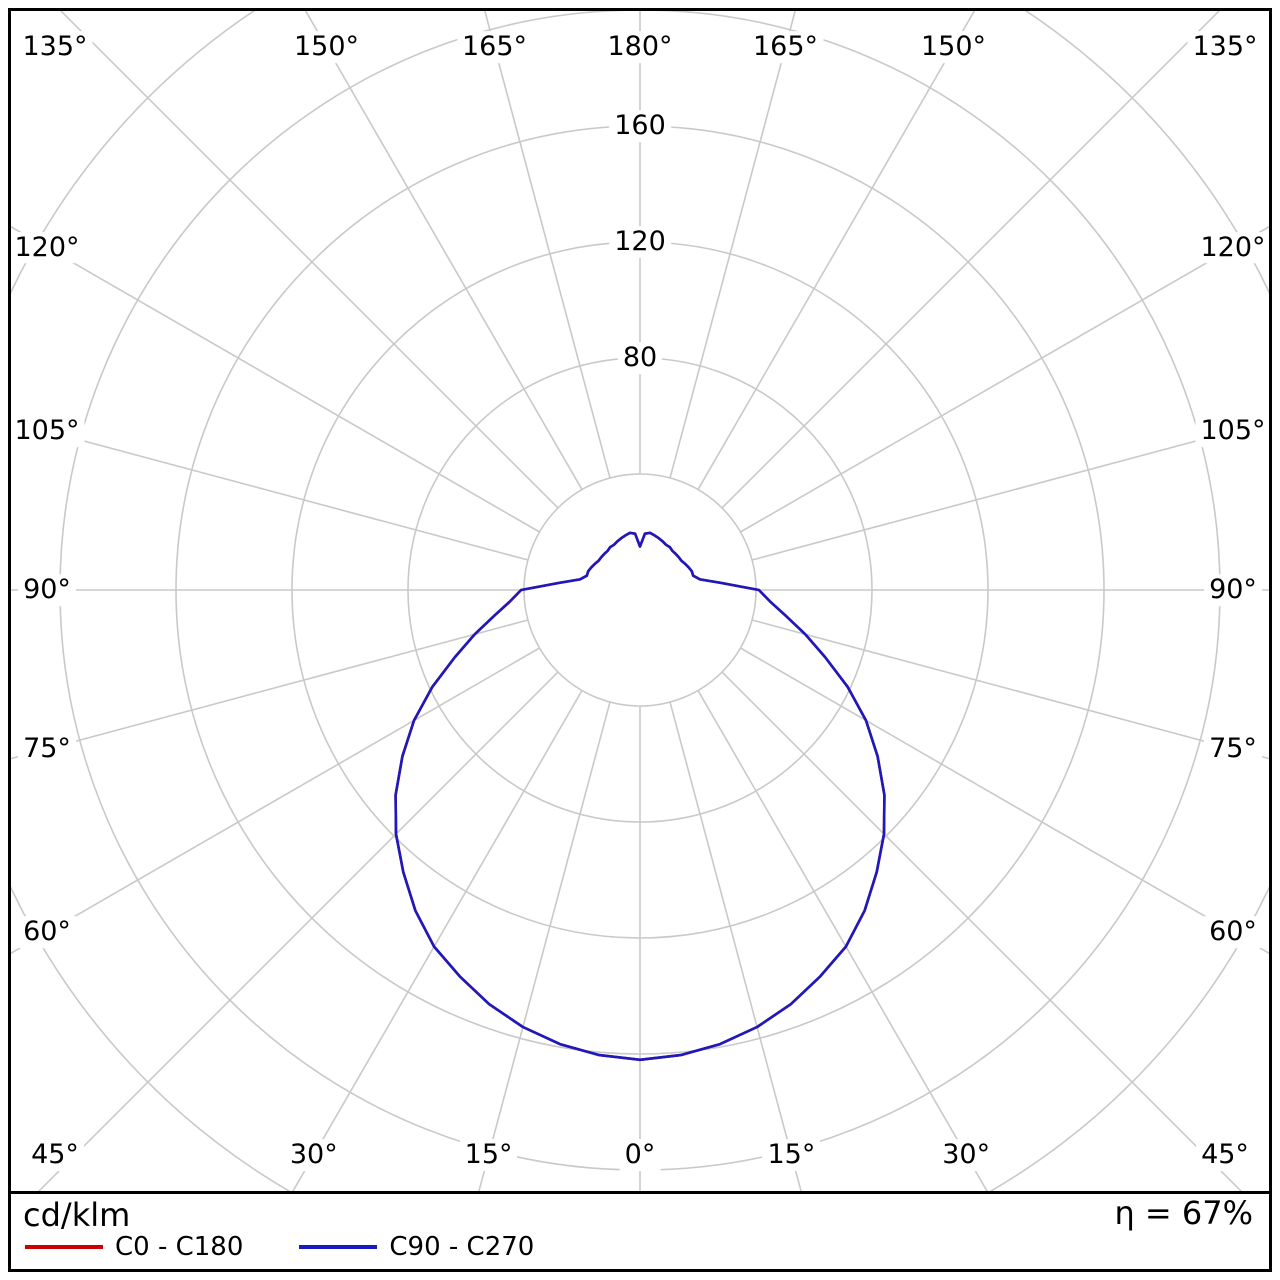 This screenshot has height=1280, width=1280. I want to click on legend-item-c90-c270: C90 - C270, so click(416, 1247).